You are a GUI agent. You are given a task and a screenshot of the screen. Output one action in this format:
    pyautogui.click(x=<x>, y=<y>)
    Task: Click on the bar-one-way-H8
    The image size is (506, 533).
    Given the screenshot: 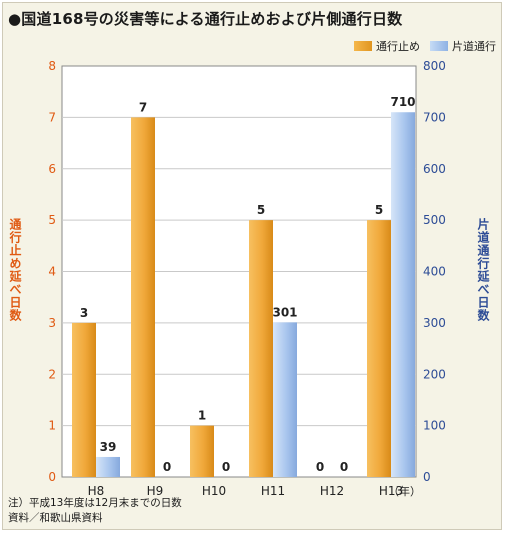 What is the action you would take?
    pyautogui.click(x=108, y=466)
    